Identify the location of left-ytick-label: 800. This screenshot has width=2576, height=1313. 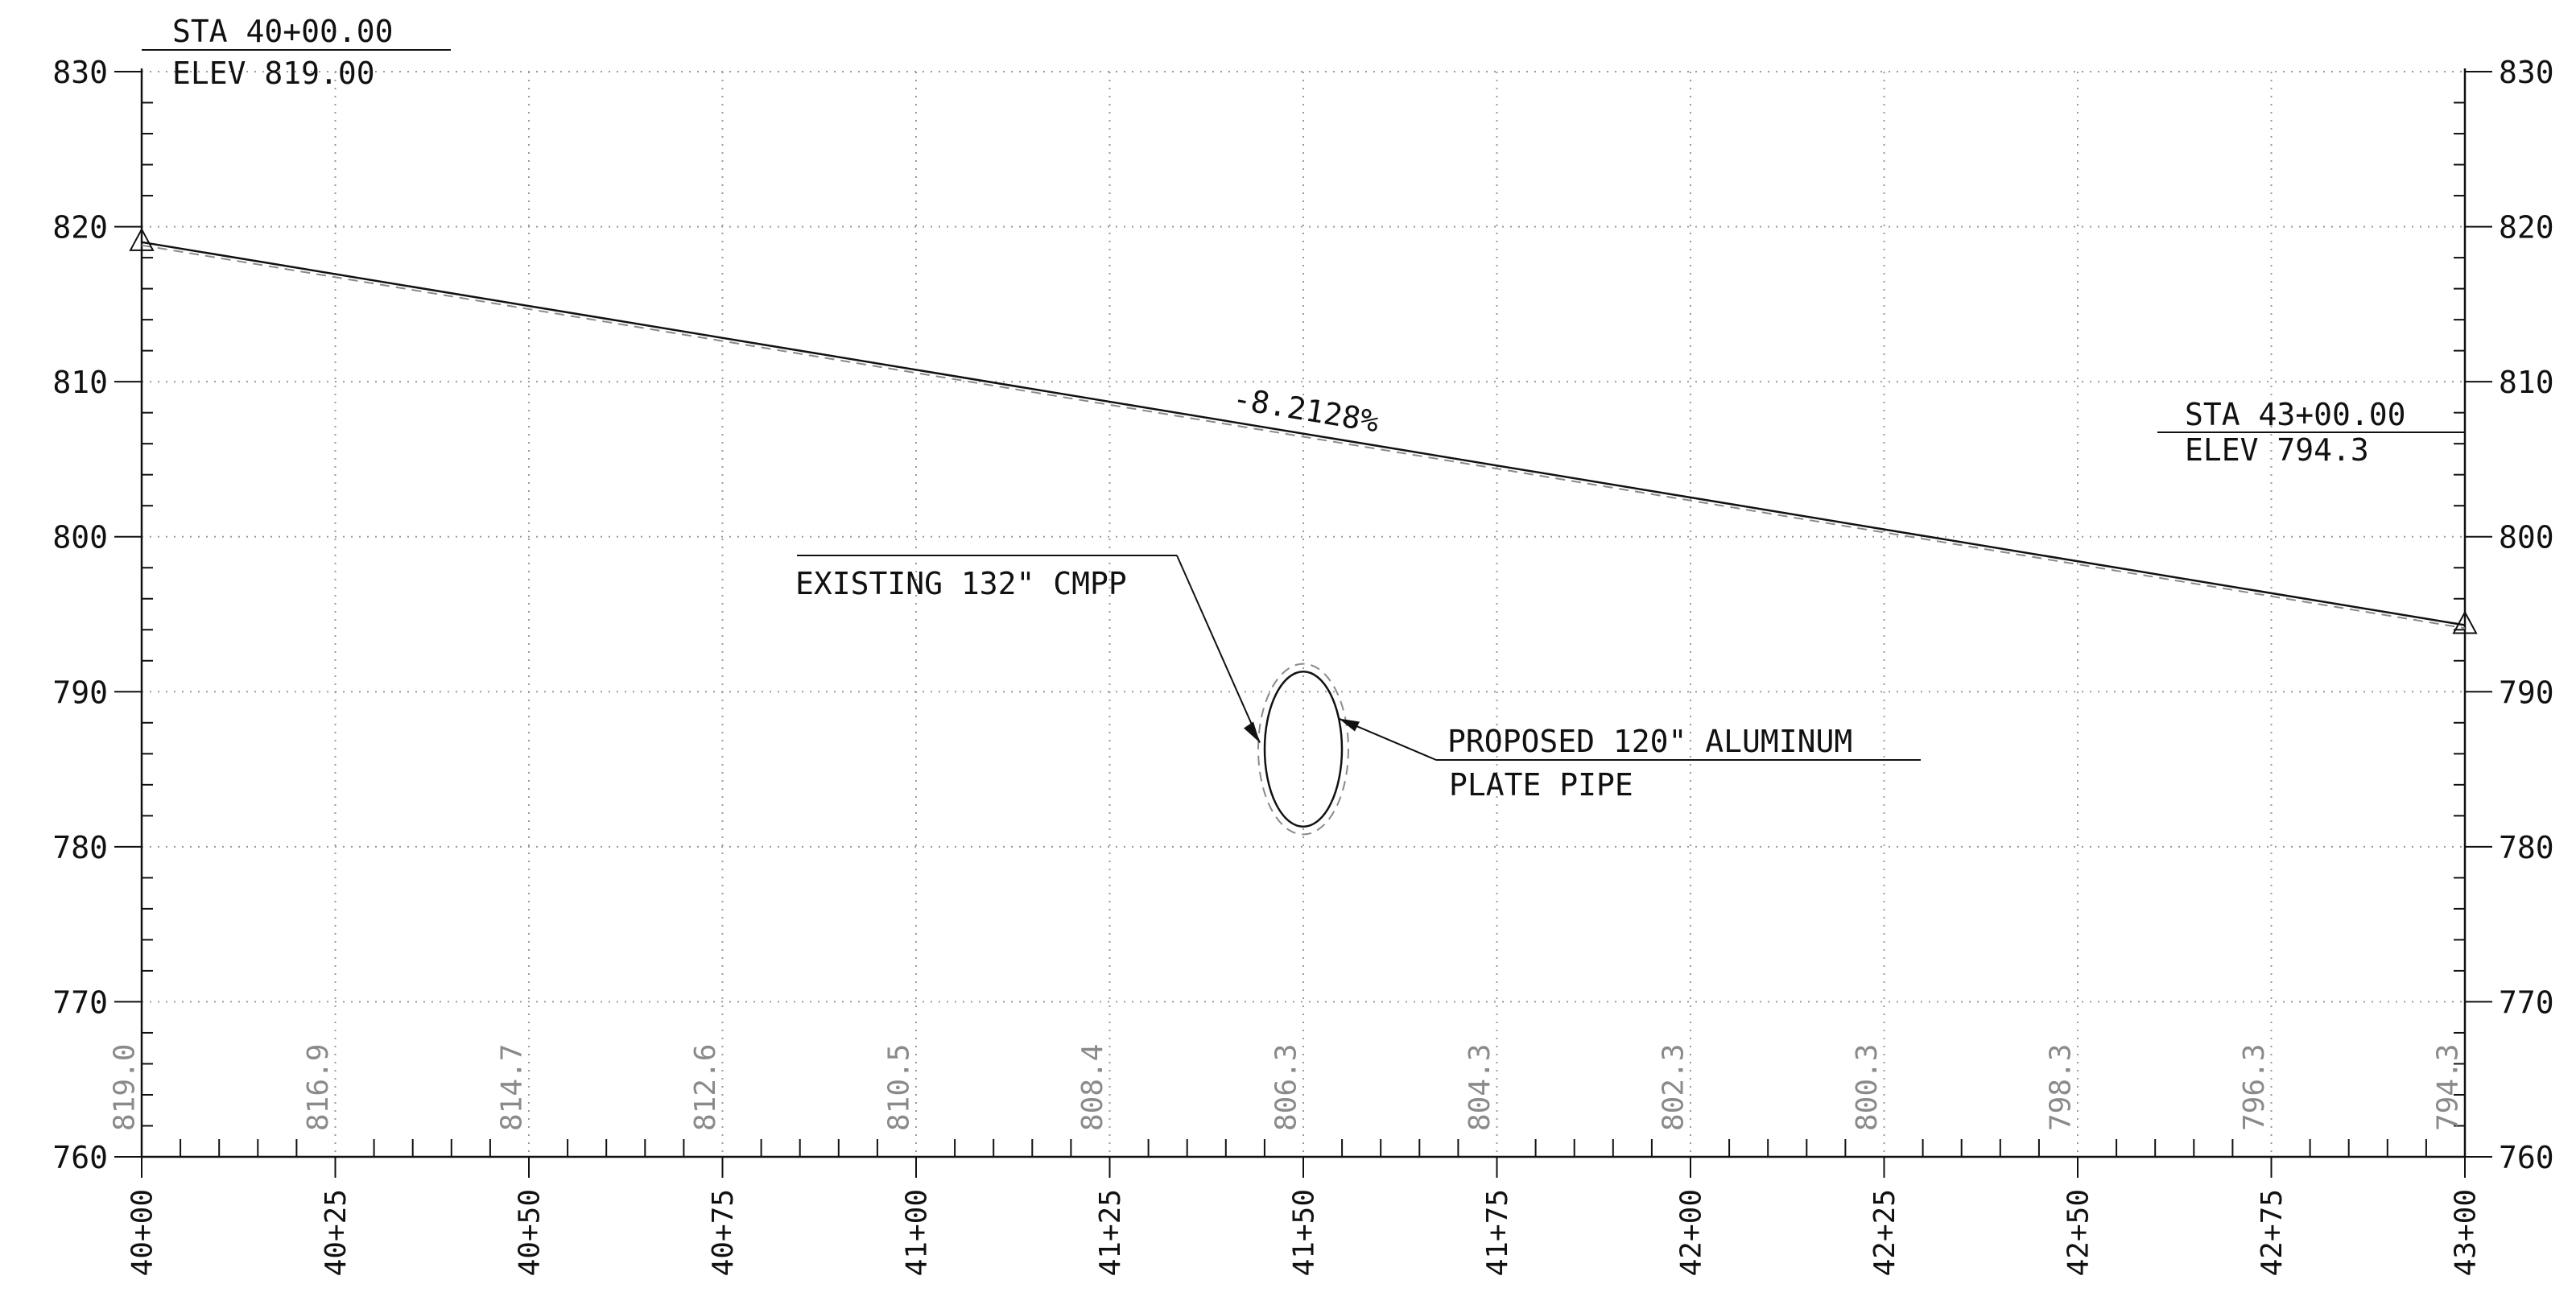
(80, 537).